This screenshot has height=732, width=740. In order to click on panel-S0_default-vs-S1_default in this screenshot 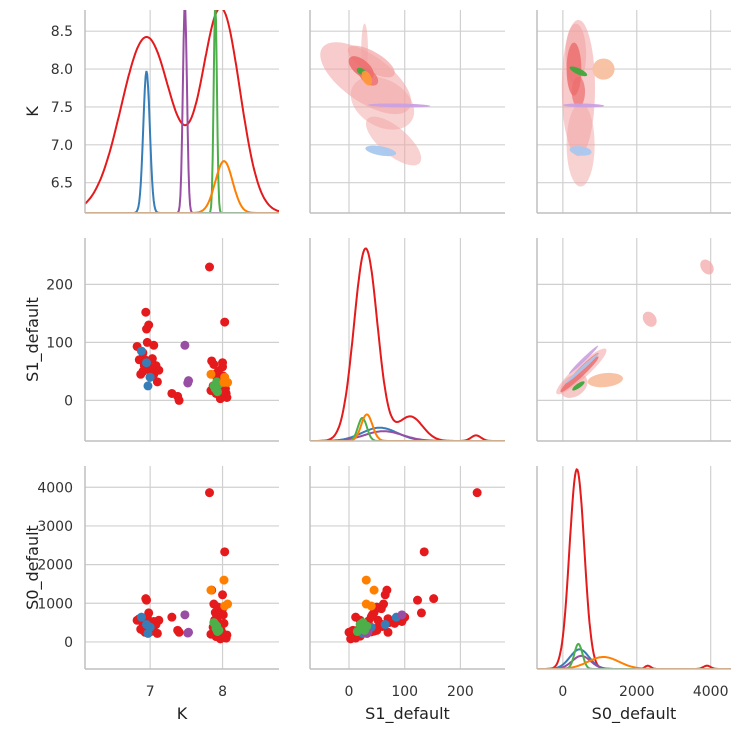, I will do `click(407, 568)`.